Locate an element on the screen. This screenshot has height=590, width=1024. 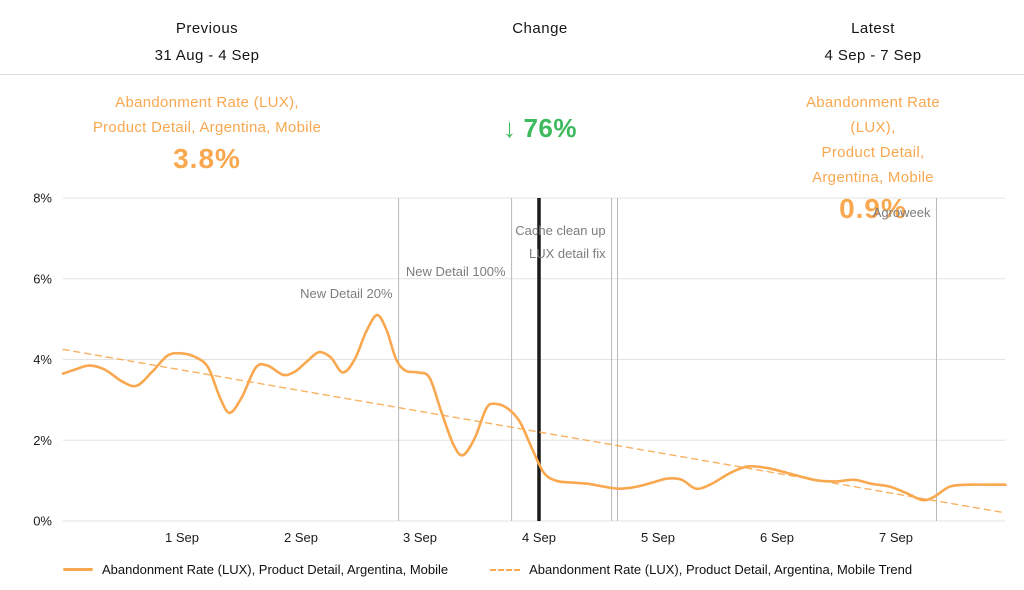
previous-period-header: Previous 31 Aug - 4 Sep is located at coordinates (207, 42).